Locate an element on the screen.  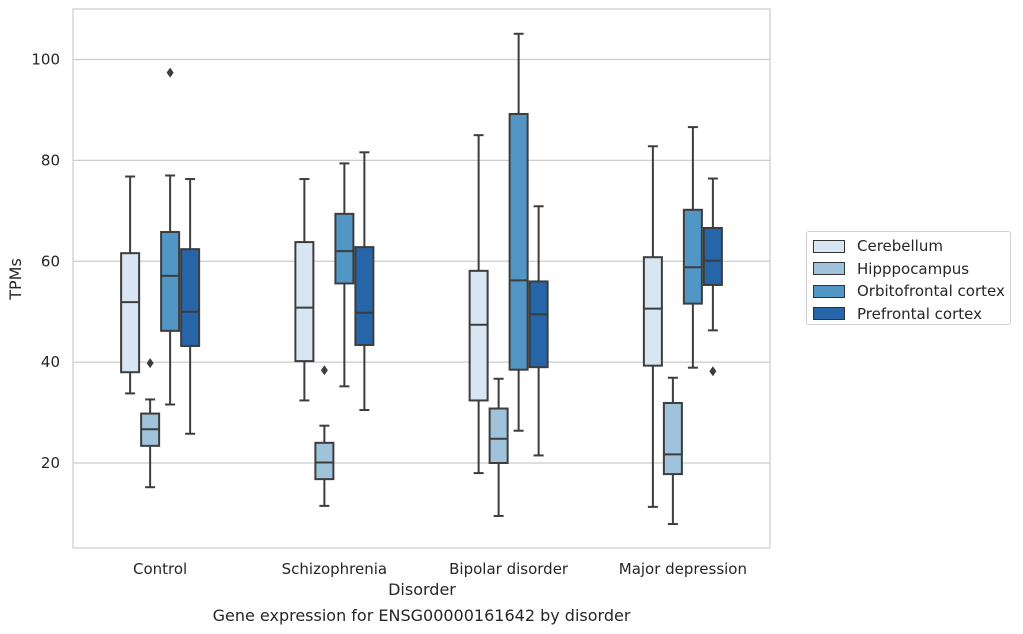
y-tick-label: 100 is located at coordinates (45, 60).